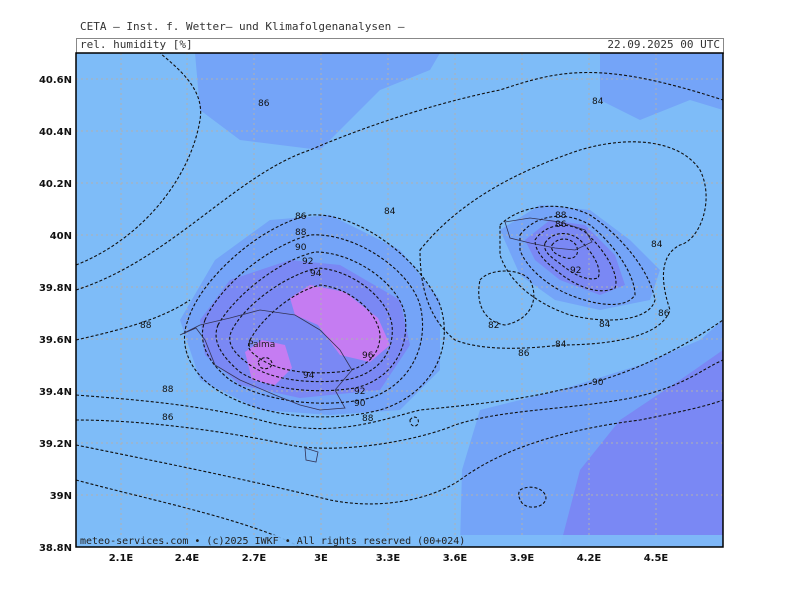  Describe the element at coordinates (55, 548) in the screenshot. I see `lat-tick: 38.8N` at that location.